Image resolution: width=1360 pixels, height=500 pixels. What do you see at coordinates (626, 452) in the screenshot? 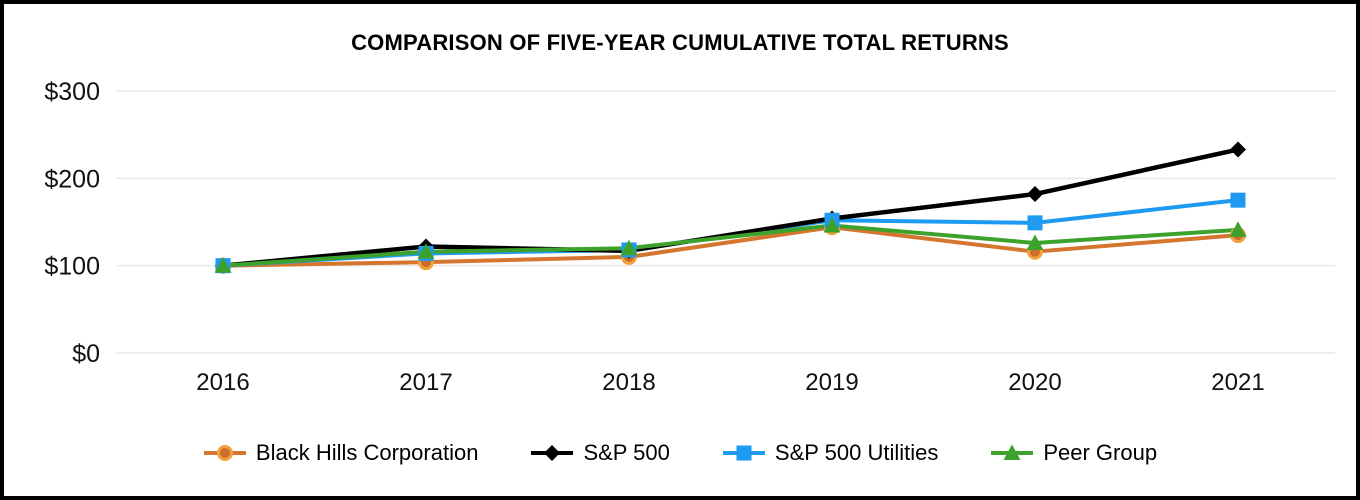
I see `legend-label-sp-500: S&P 500` at bounding box center [626, 452].